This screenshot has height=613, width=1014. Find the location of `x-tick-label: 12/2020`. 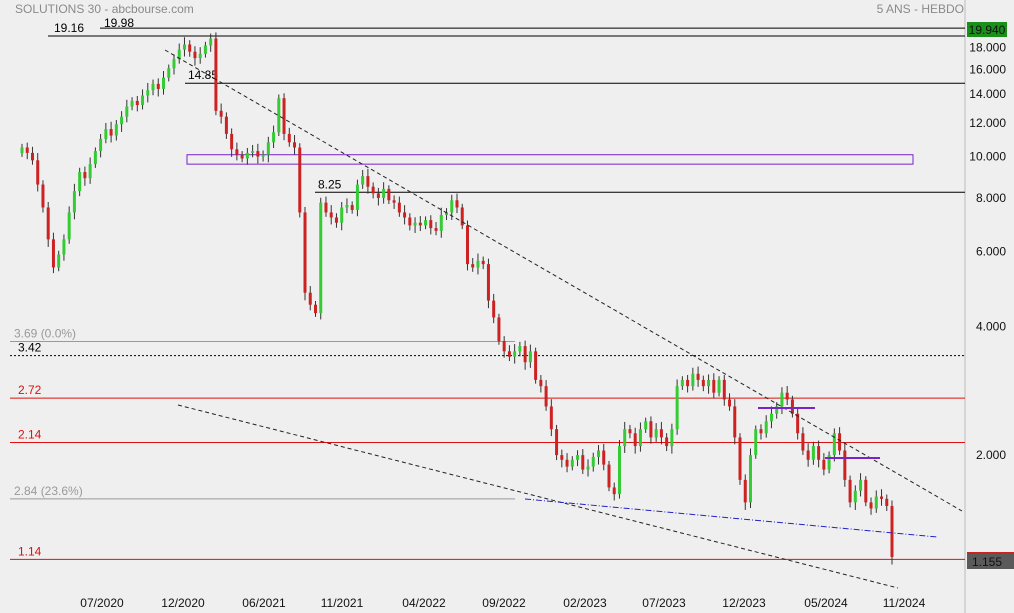

x-tick-label: 12/2020 is located at coordinates (183, 603).